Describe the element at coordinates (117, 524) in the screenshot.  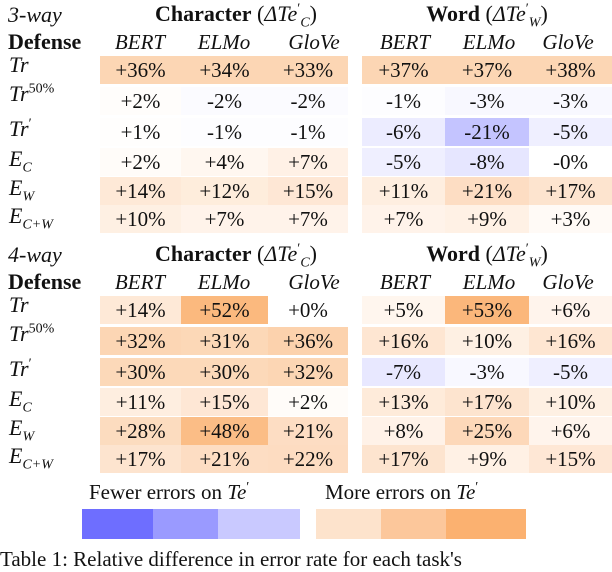
I see `legend-swatch-fewer` at that location.